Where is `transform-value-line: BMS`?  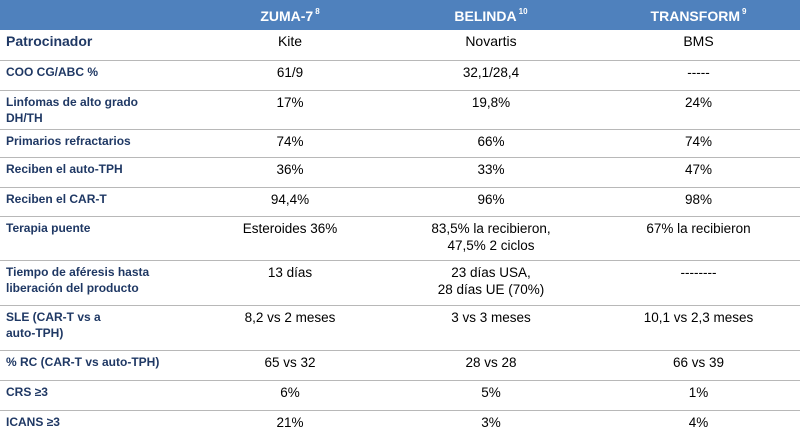
transform-value-line: BMS is located at coordinates (698, 41).